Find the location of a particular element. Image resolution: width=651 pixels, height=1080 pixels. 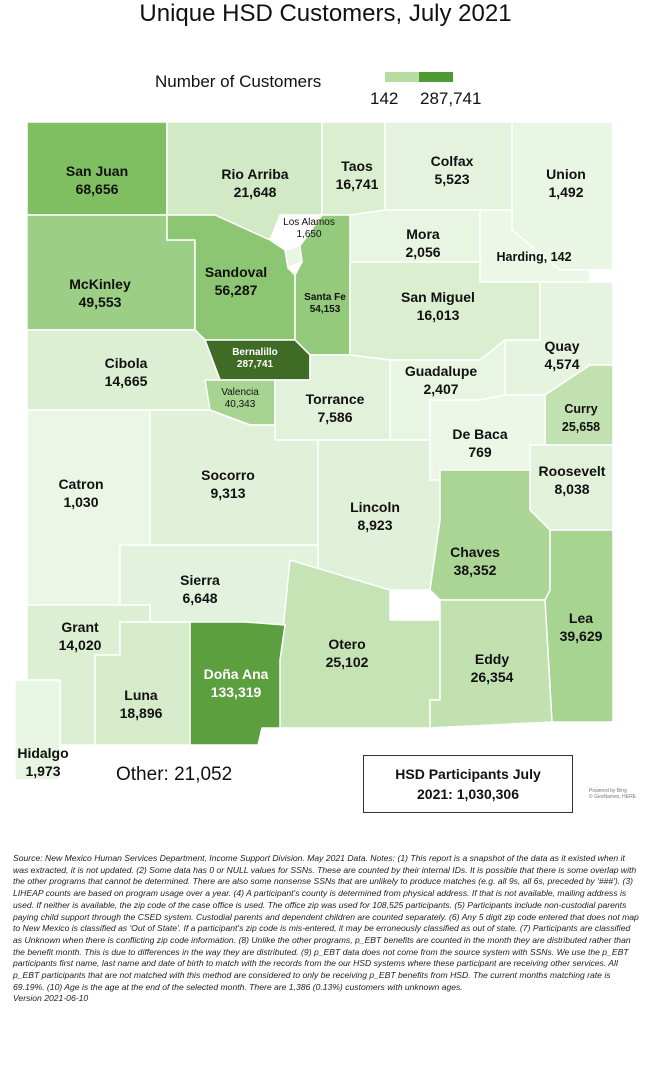

county-label-los-alamos: Los Alamos 1,650 is located at coordinates (309, 228).